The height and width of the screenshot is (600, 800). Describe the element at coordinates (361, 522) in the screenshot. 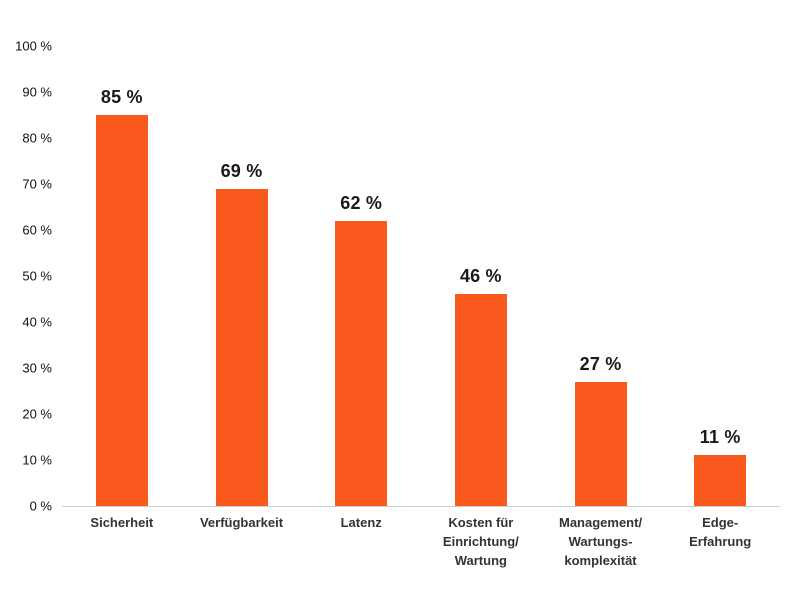

I see `x-category-label: Latenz` at that location.